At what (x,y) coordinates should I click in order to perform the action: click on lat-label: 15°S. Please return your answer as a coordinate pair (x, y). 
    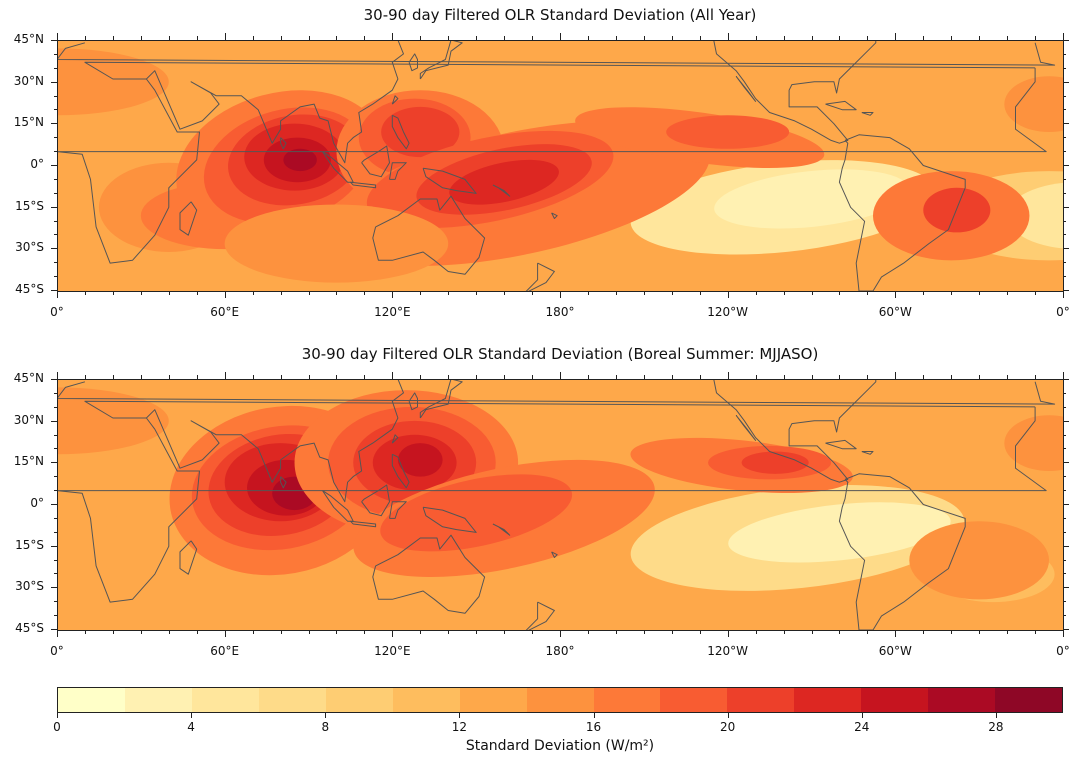
    Looking at the image, I should click on (29, 205).